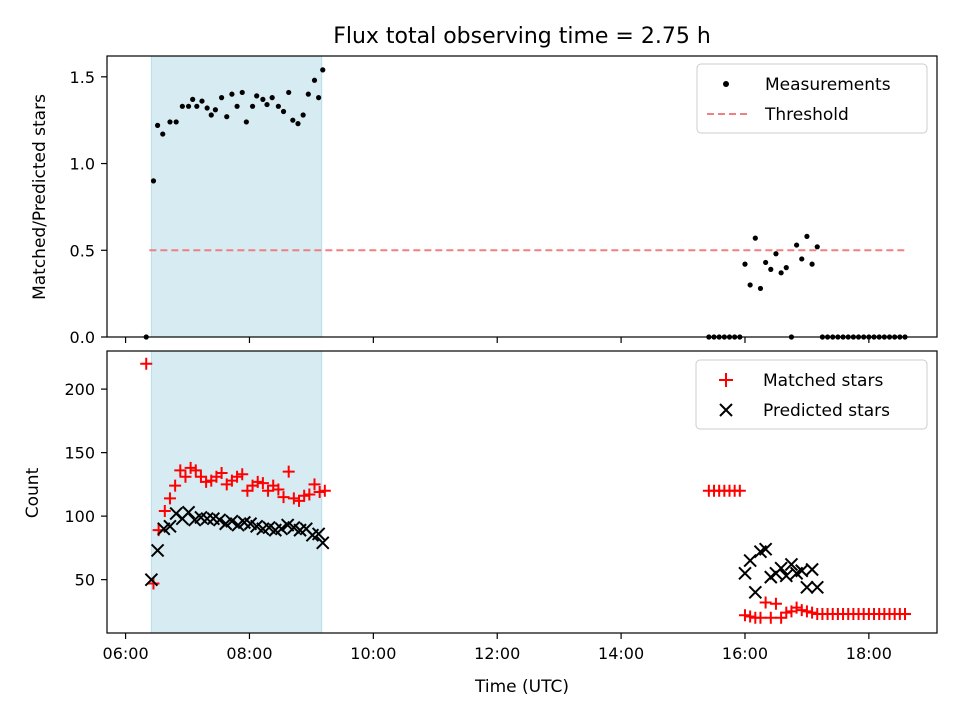 This screenshot has height=720, width=960. I want to click on x-tick-label: 10:00, so click(373, 653).